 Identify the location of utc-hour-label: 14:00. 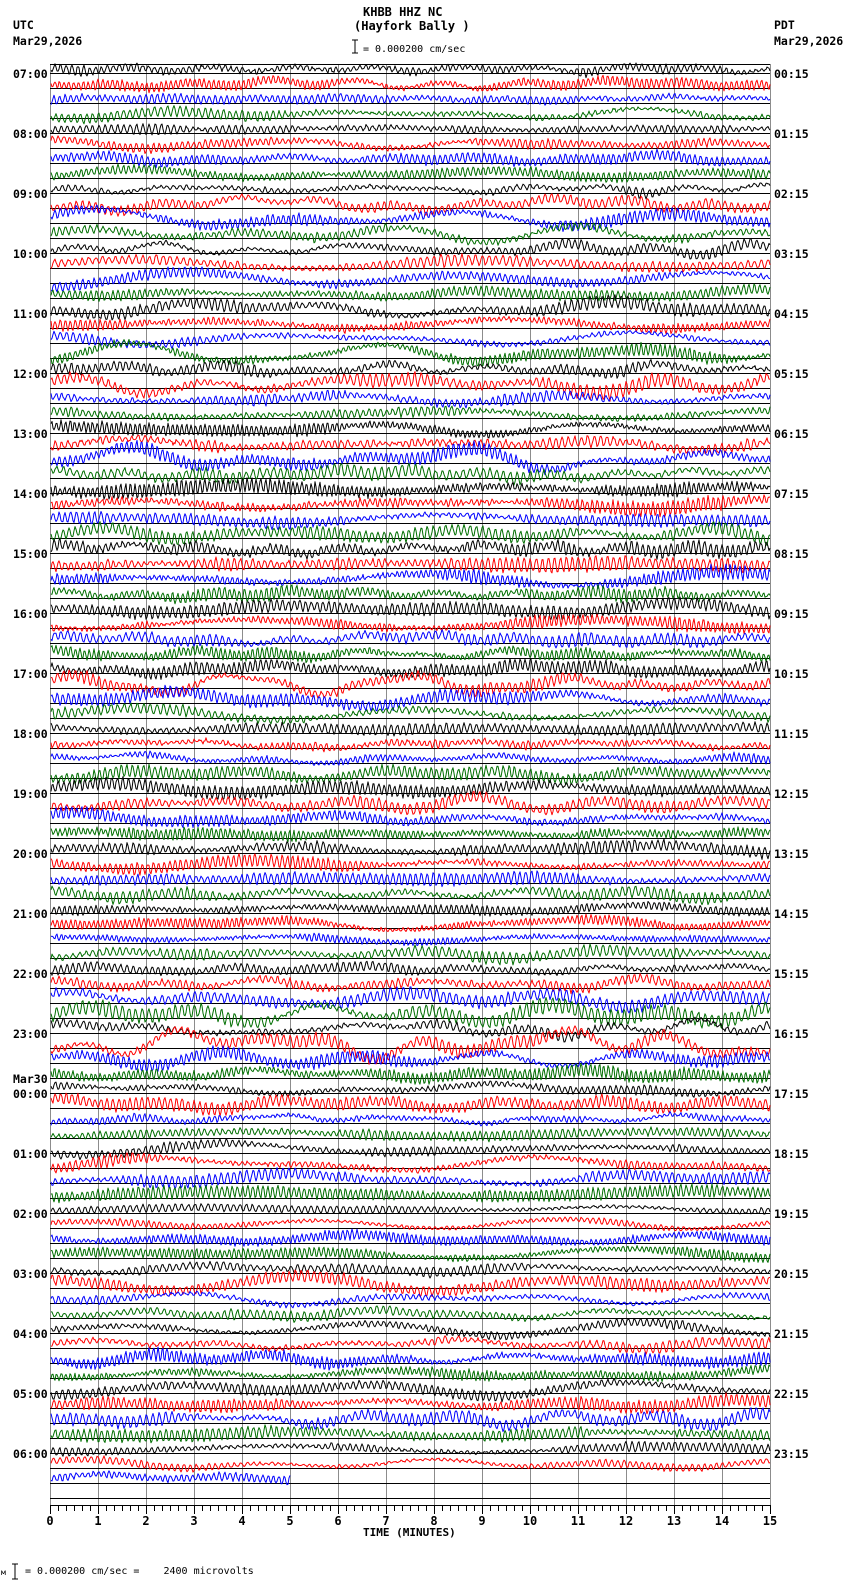
(30, 494).